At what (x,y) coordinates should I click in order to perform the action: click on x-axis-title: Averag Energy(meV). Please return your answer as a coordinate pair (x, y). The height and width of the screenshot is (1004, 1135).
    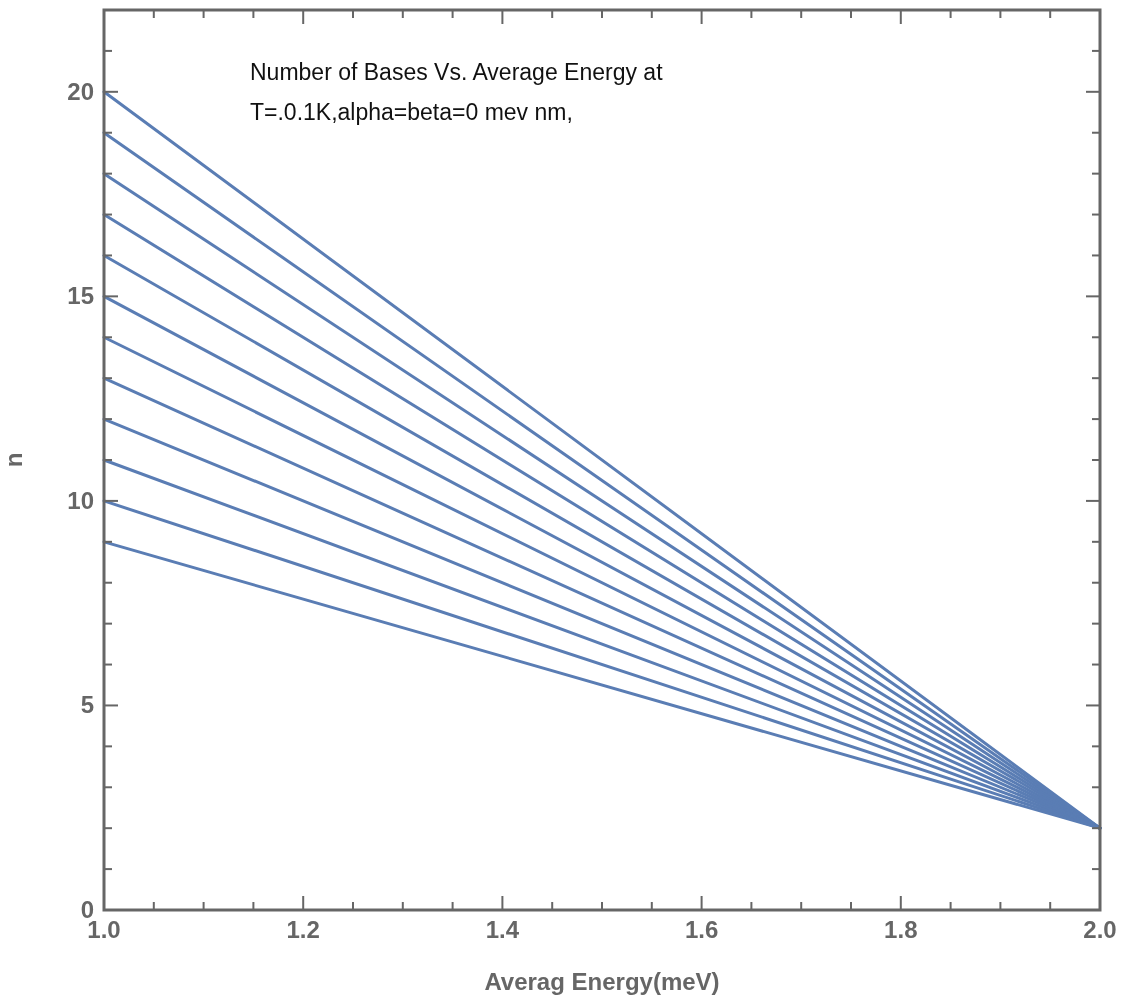
    Looking at the image, I should click on (602, 981).